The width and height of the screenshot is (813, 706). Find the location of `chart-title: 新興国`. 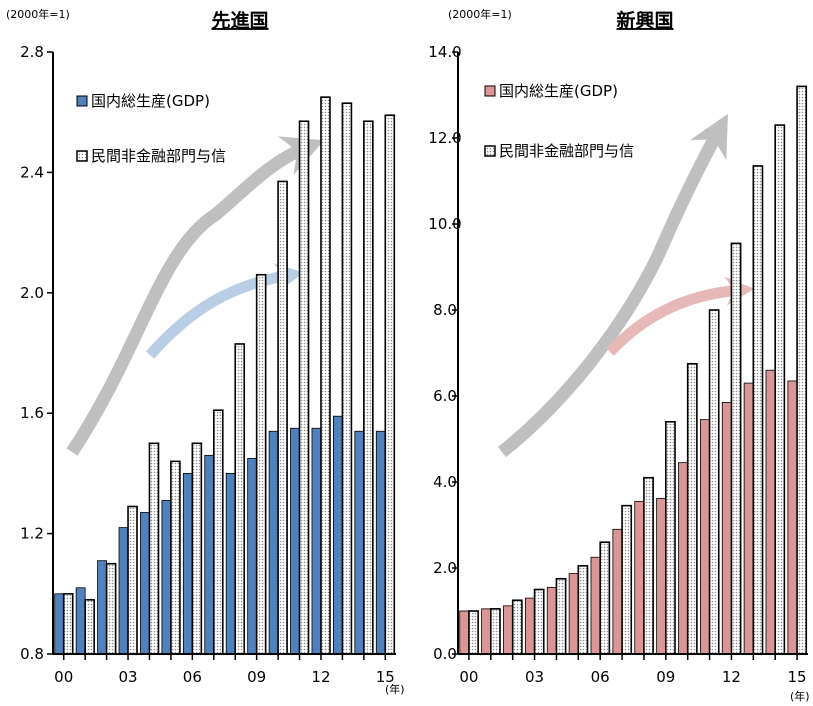

chart-title: 新興国 is located at coordinates (644, 20).